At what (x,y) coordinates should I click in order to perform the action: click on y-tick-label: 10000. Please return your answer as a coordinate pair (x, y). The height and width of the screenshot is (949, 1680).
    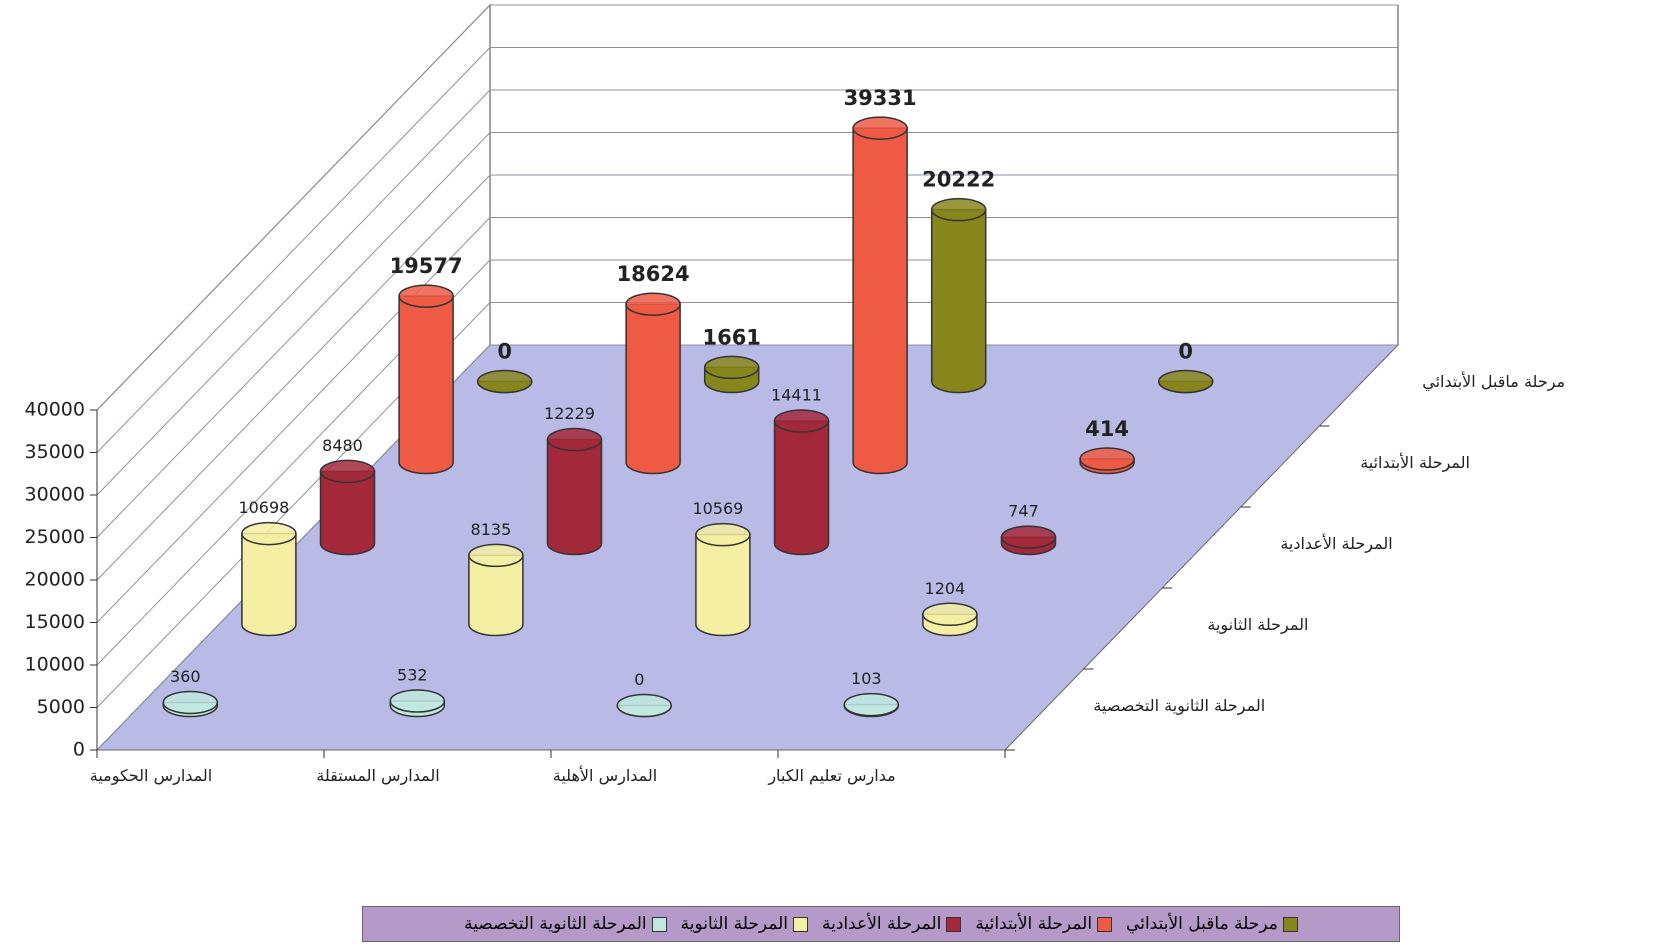
    Looking at the image, I should click on (55, 665).